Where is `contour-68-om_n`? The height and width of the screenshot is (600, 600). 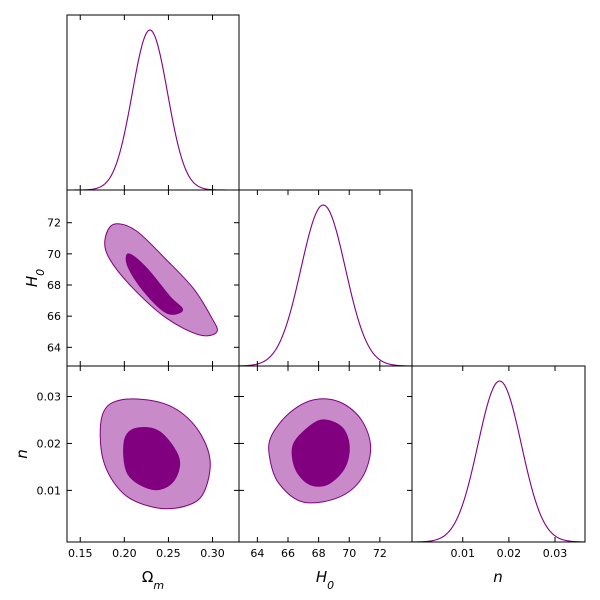 contour-68-om_n is located at coordinates (152, 458).